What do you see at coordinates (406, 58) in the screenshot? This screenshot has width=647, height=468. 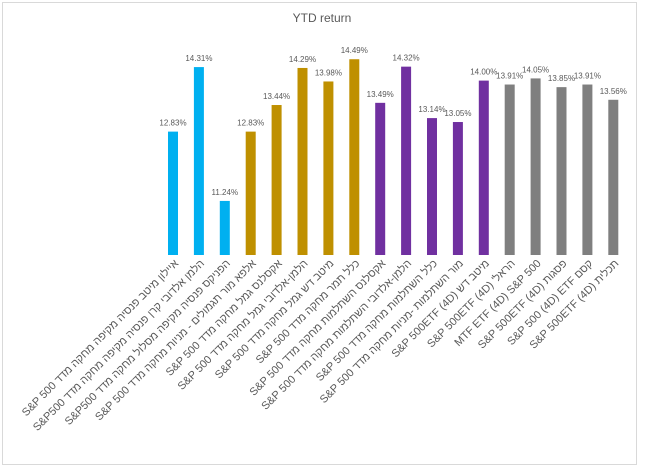 I see `data-label: 14.32%` at bounding box center [406, 58].